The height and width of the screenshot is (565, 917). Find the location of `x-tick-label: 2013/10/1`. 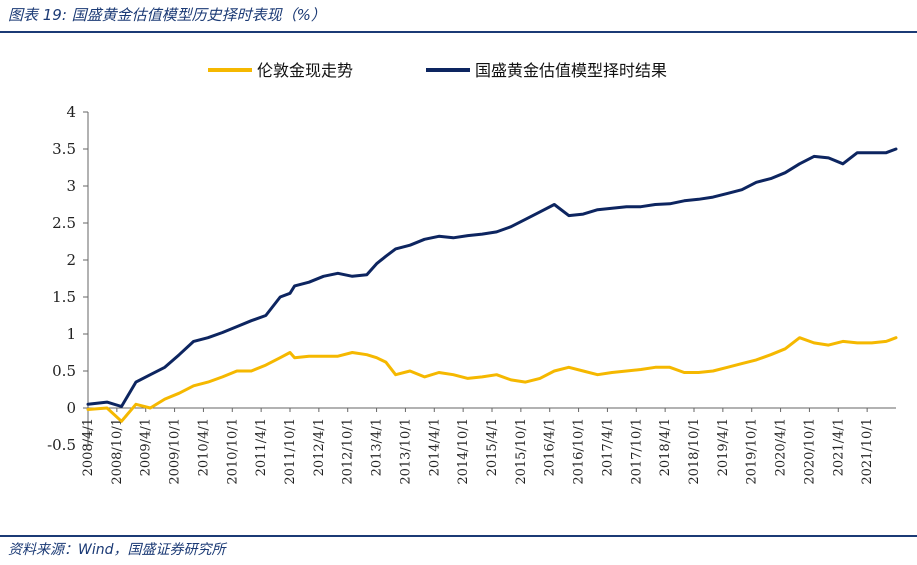

x-tick-label: 2013/10/1 is located at coordinates (405, 451).